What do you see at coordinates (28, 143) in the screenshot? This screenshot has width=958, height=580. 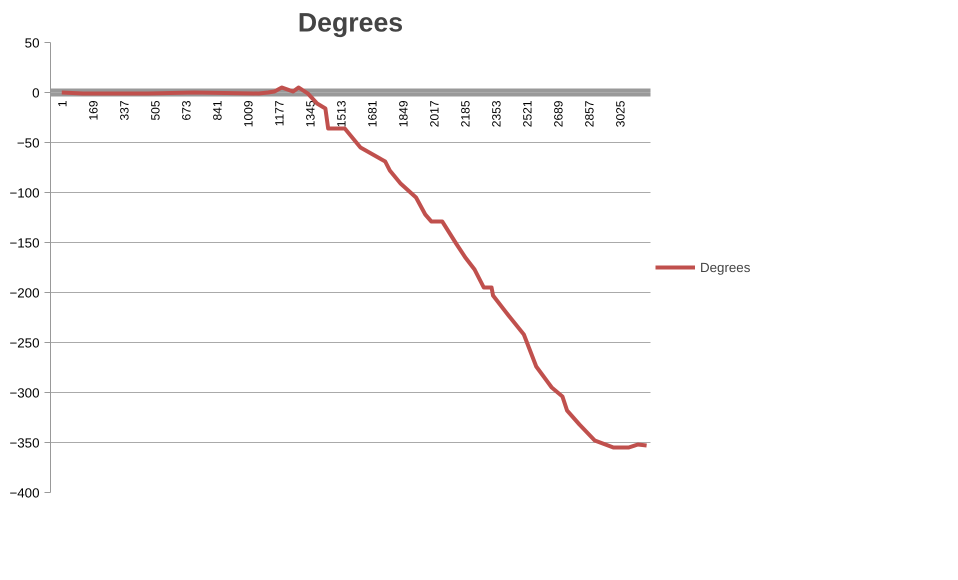 I see `y-tick-label: −50` at bounding box center [28, 143].